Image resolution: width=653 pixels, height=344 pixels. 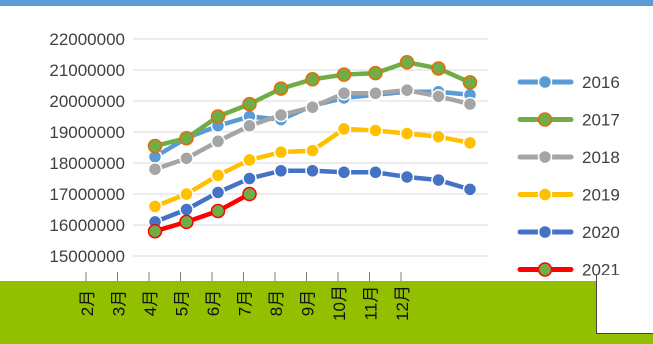 What do you see at coordinates (402, 303) in the screenshot?
I see `x-tick-label: 12月` at bounding box center [402, 303].